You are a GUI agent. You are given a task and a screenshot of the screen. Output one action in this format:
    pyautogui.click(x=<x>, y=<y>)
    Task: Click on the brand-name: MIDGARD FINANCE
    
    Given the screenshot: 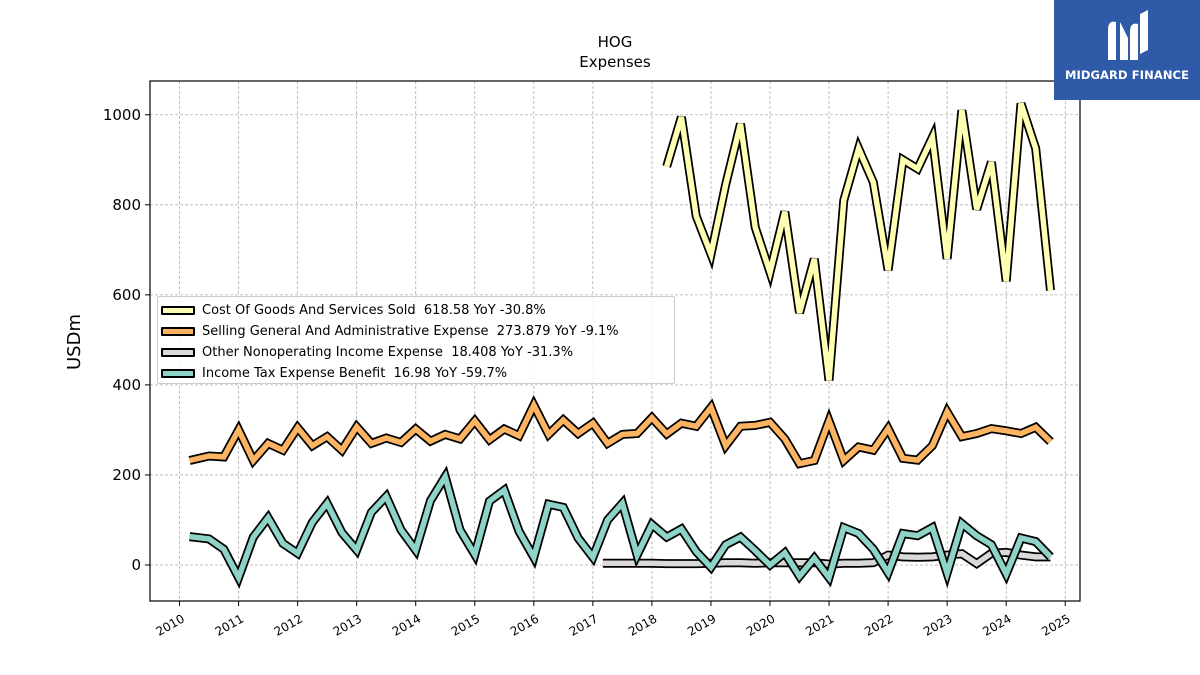 What is the action you would take?
    pyautogui.click(x=1127, y=75)
    